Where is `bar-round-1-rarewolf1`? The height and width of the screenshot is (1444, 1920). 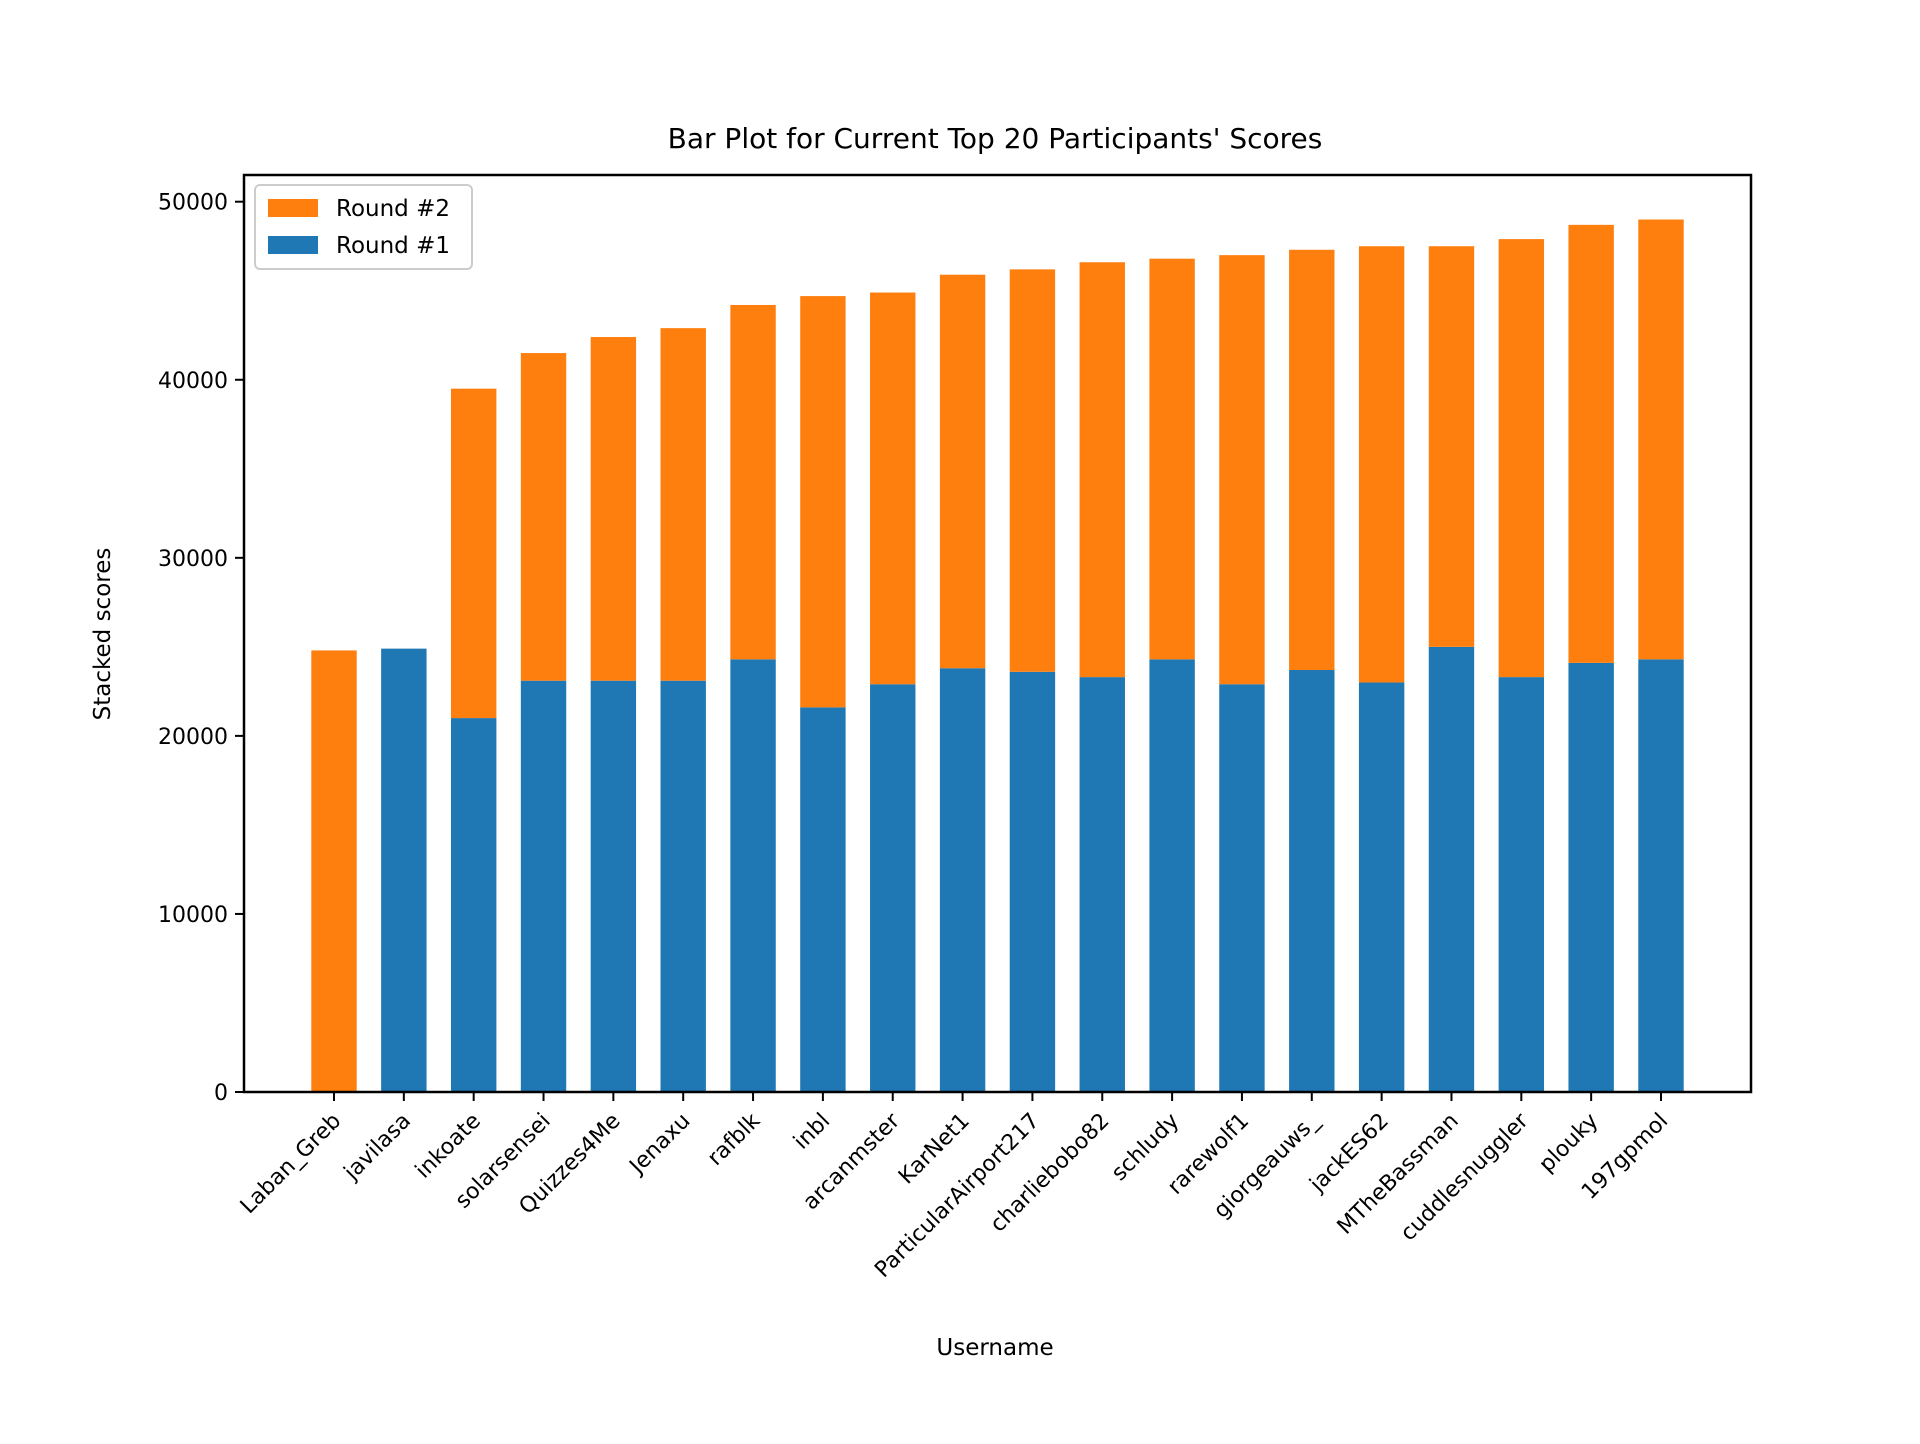
bar-round-1-rarewolf1 is located at coordinates (1242, 888).